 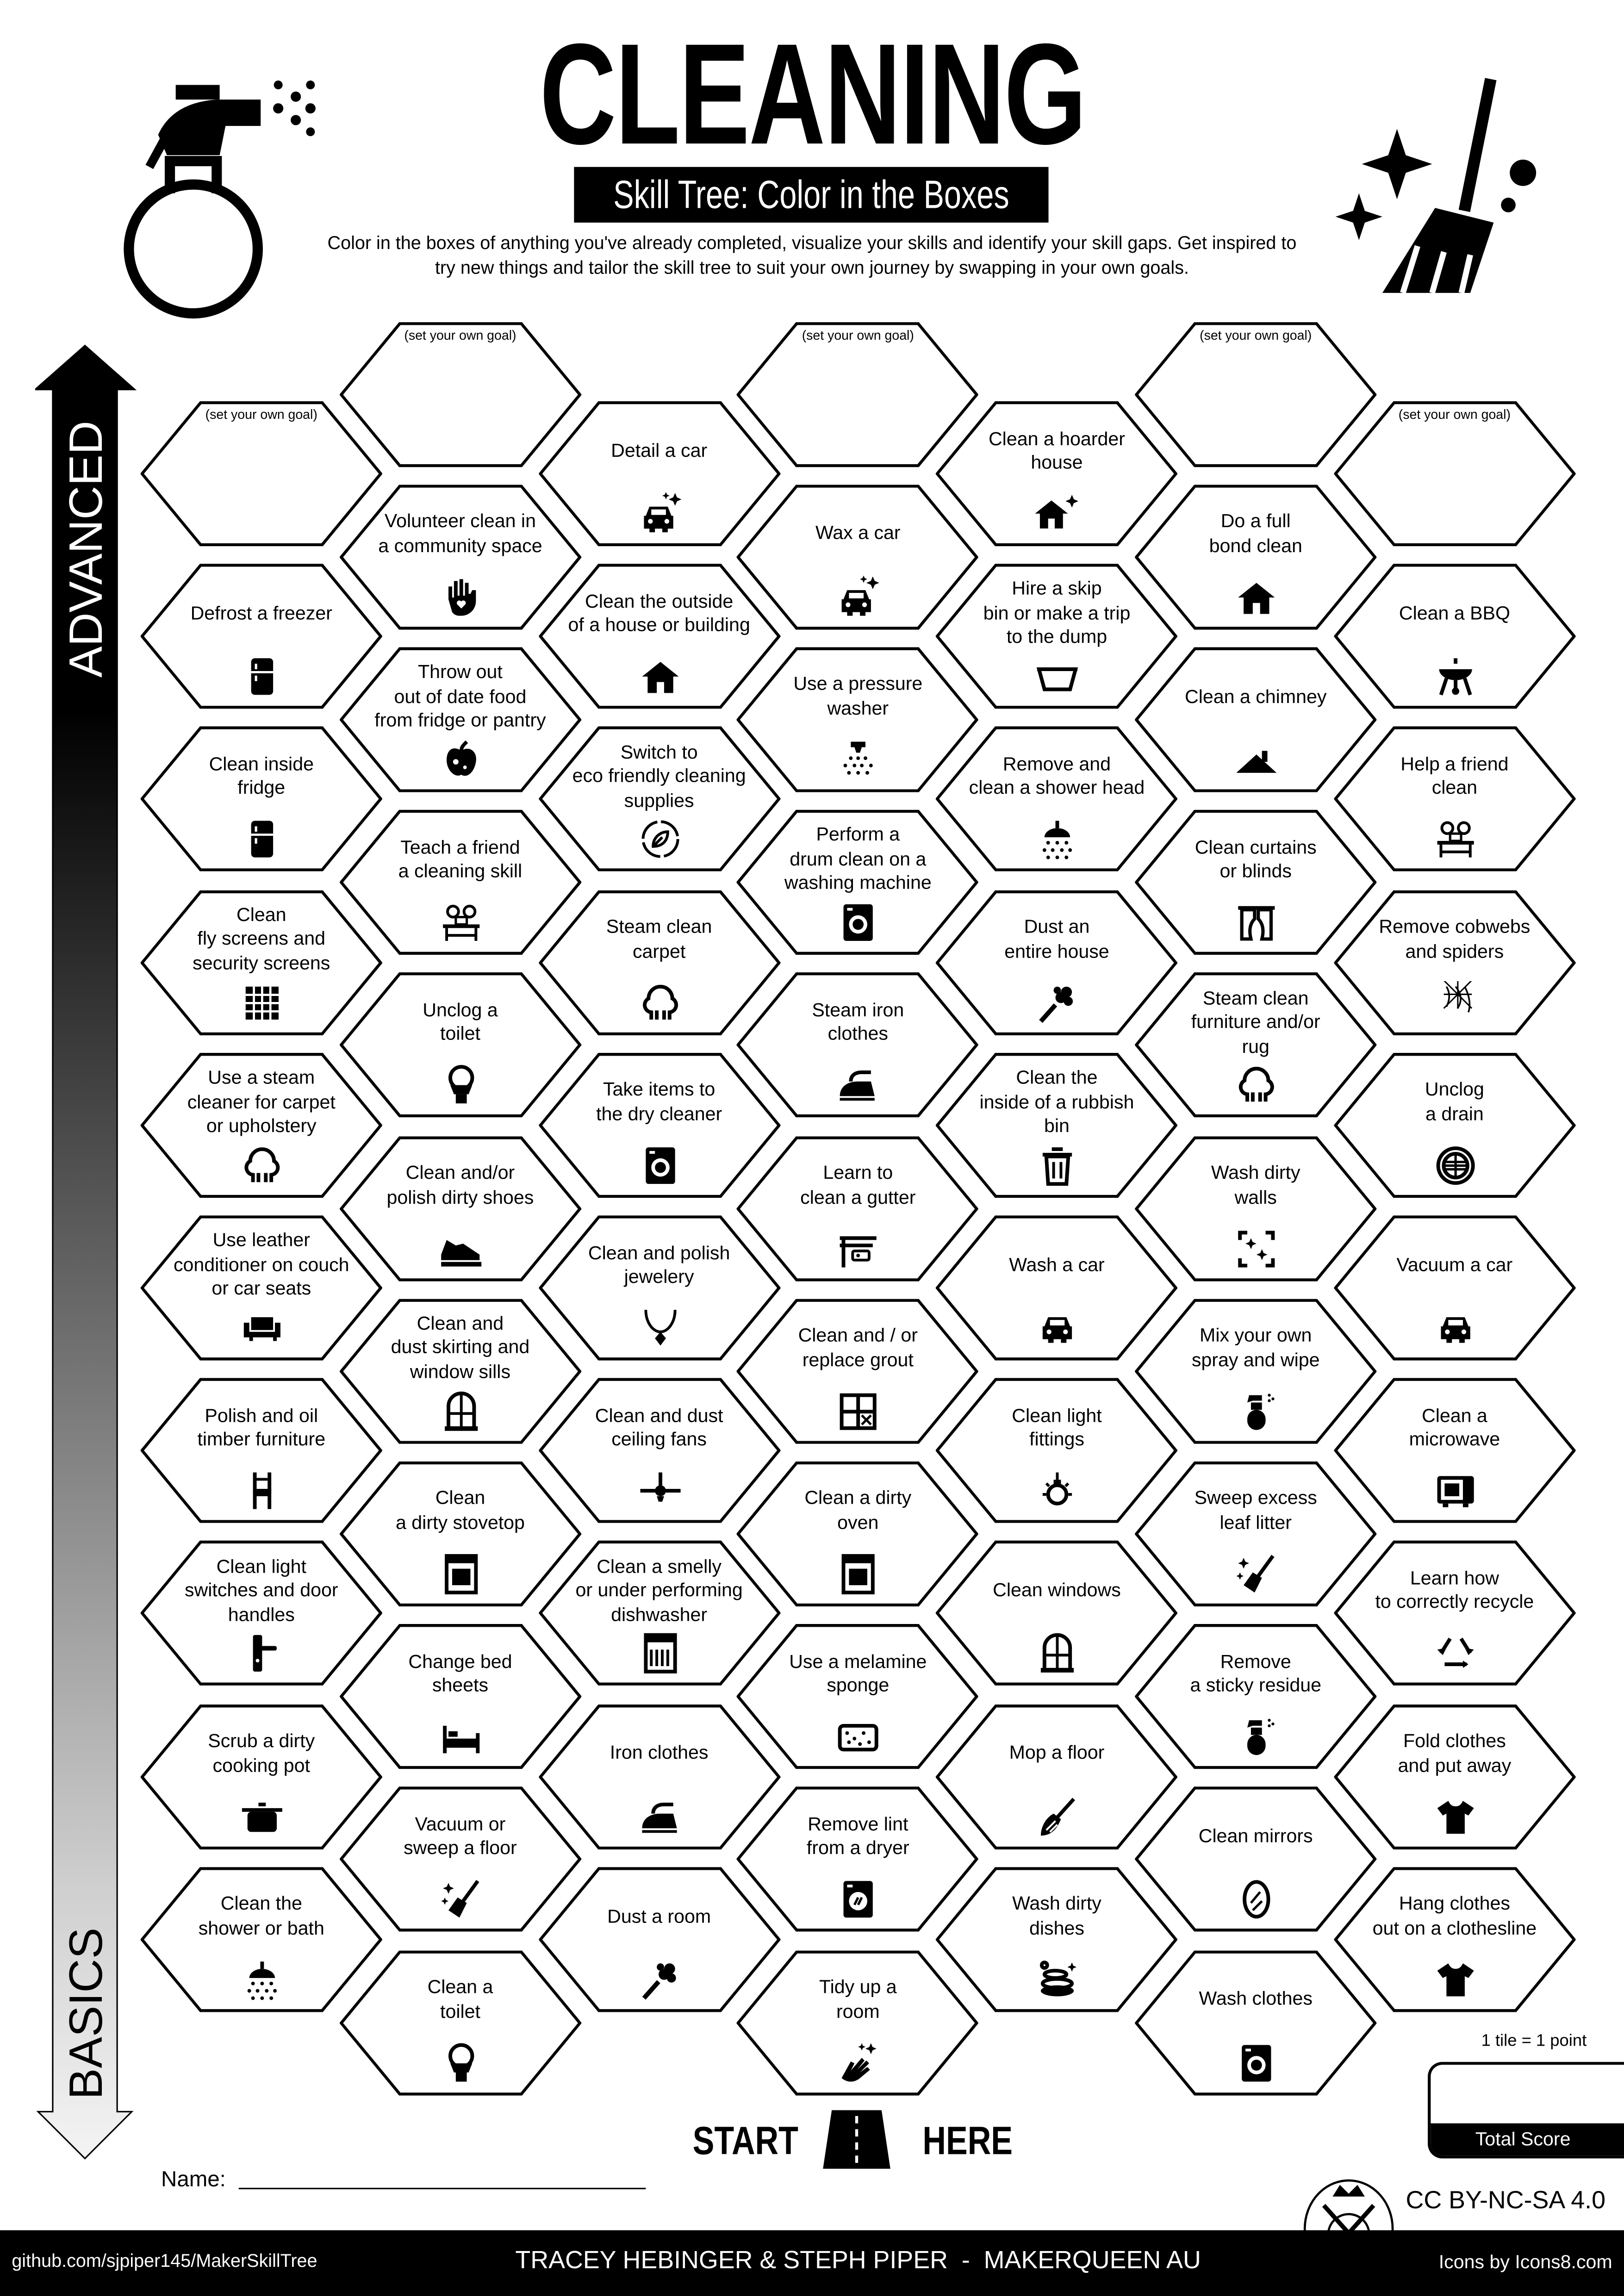 I want to click on skill-tile: Switch to eco friendly cleaning supplies, so click(x=659, y=799).